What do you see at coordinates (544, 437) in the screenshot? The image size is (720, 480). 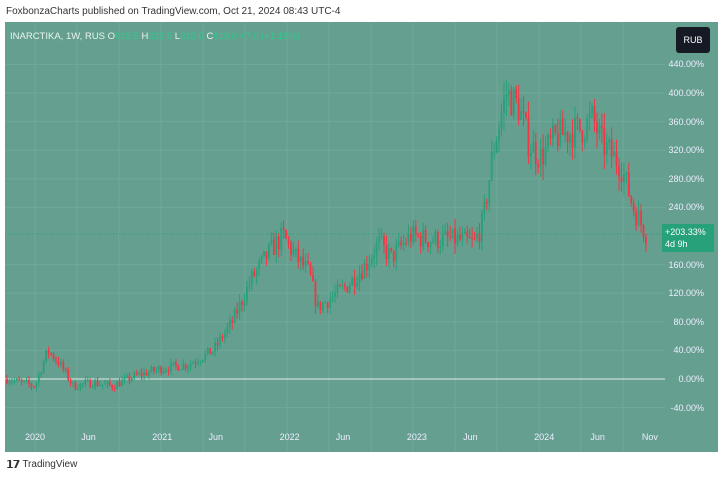 I see `x-tick-label: 2024` at bounding box center [544, 437].